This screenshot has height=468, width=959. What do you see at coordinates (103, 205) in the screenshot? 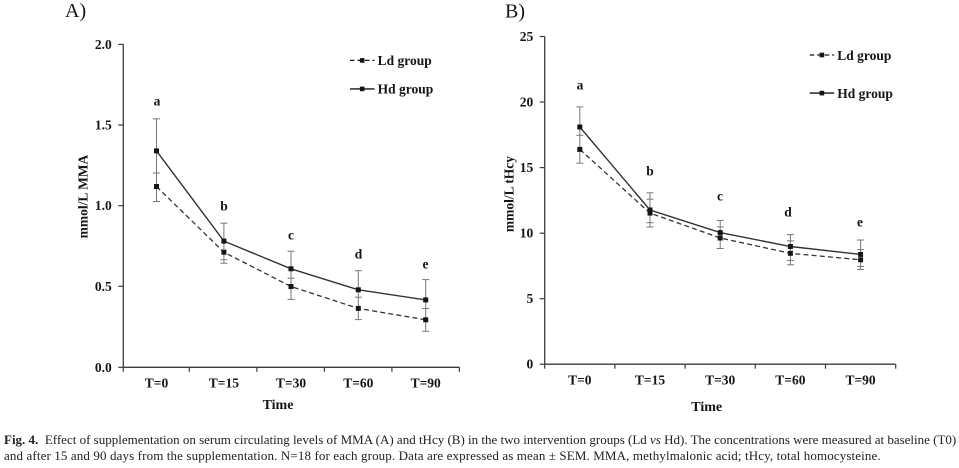
I see `svg-text: 1.0` at bounding box center [103, 205].